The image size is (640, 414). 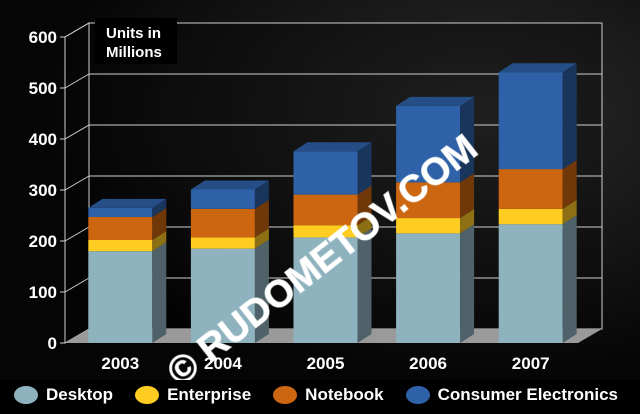 What do you see at coordinates (43, 37) in the screenshot?
I see `y-tick-label: 600` at bounding box center [43, 37].